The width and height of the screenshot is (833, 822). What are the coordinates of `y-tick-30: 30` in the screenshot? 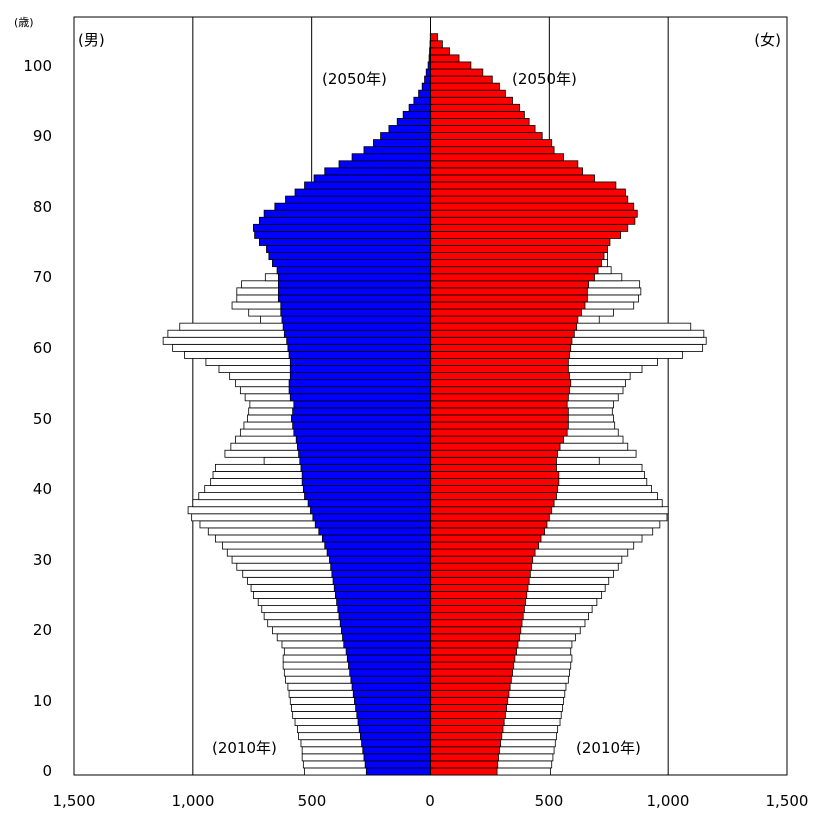 It's located at (42, 560).